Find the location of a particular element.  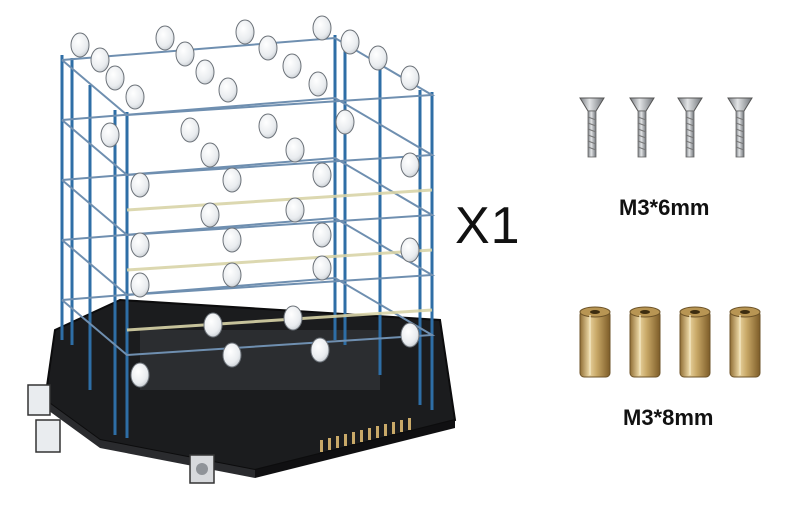

quantity-label: X1 is located at coordinates (488, 226).